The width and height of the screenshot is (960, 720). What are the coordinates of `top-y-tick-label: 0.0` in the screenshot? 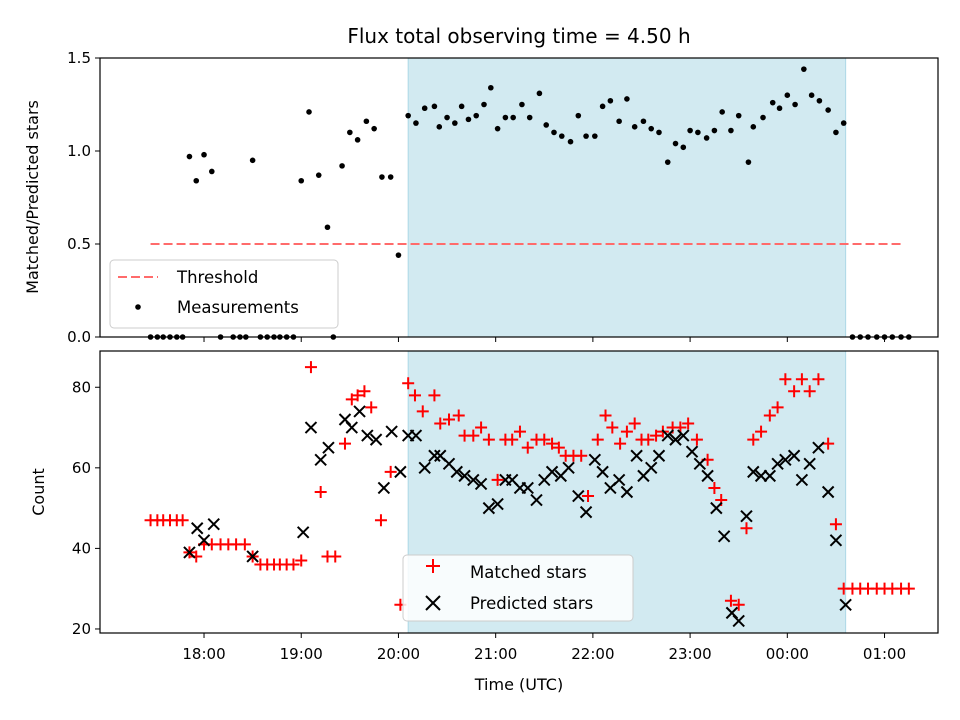 It's located at (79, 337).